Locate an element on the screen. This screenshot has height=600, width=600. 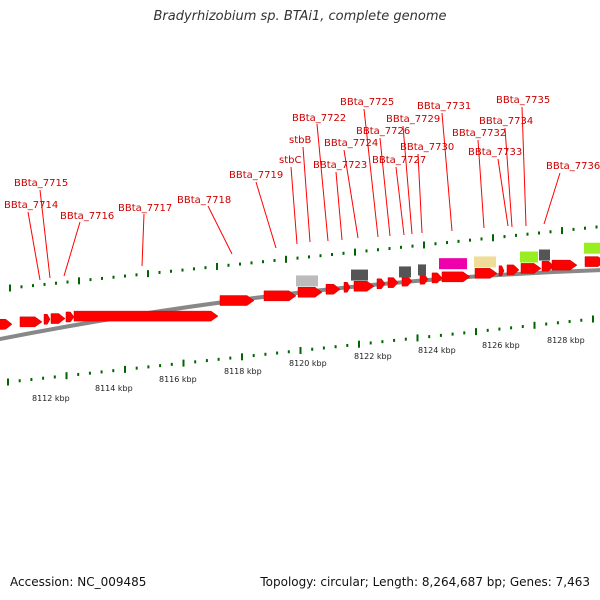
lower-tick-row is located at coordinates (300, 350).